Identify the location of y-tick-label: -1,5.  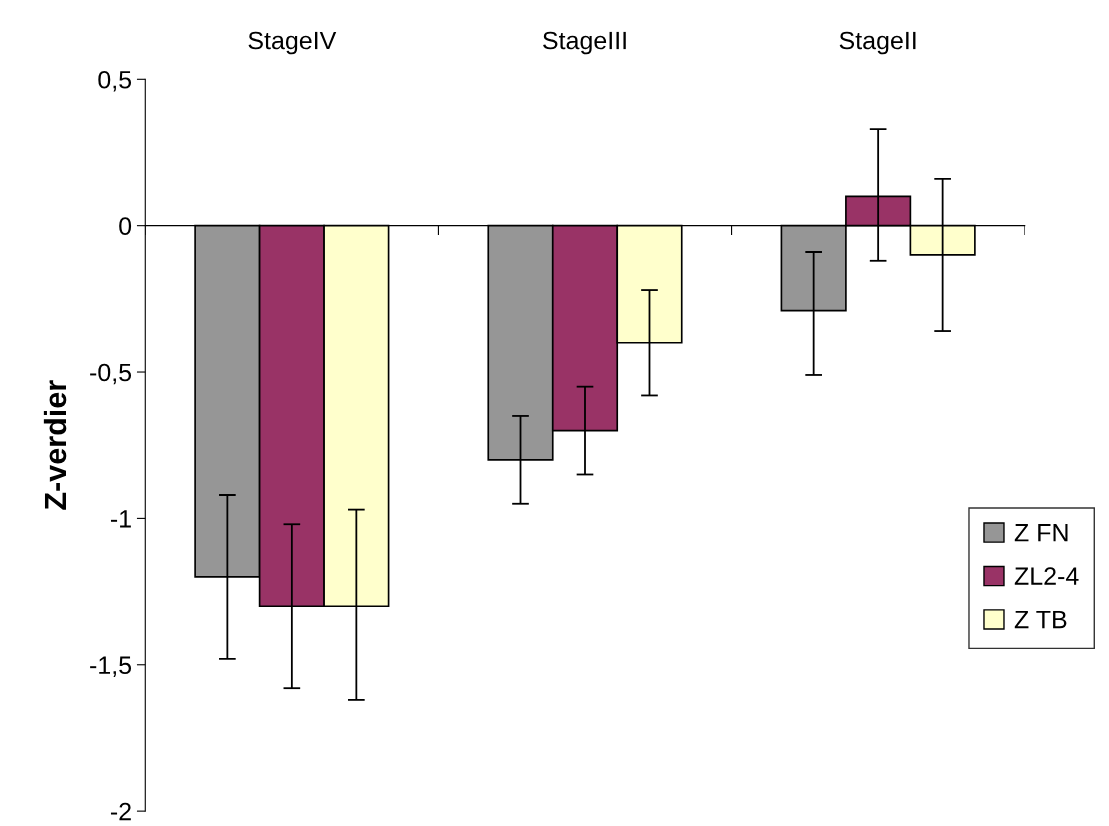
(111, 667).